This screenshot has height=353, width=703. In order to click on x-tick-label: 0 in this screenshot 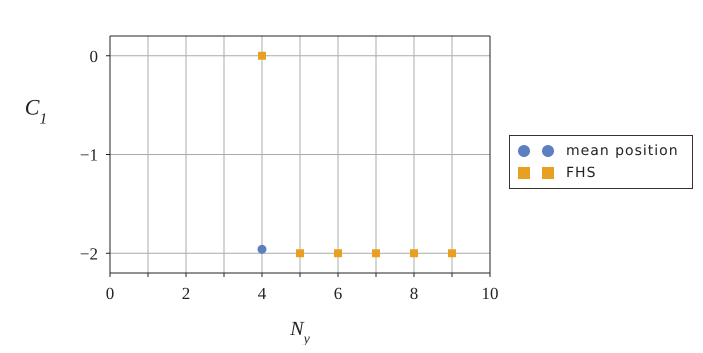, I will do `click(110, 293)`.